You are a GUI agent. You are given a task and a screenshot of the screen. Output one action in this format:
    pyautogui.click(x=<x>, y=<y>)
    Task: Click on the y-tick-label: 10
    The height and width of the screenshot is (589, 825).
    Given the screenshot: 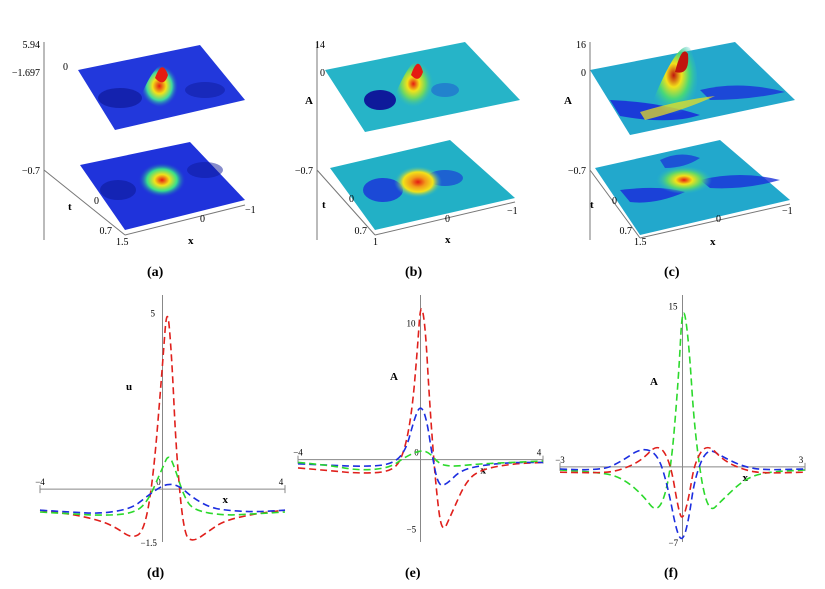 What is the action you would take?
    pyautogui.click(x=412, y=323)
    